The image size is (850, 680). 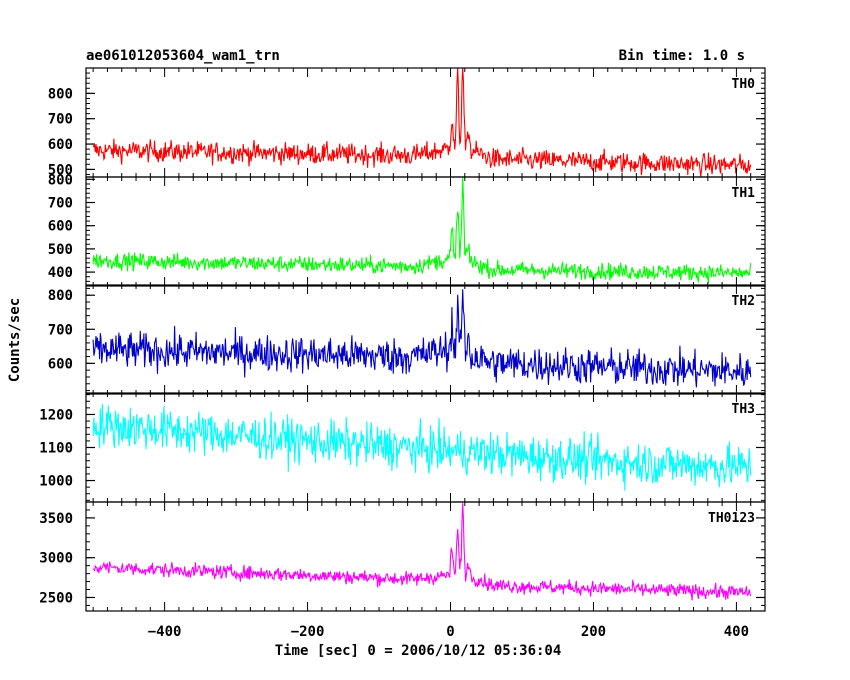 I want to click on series-th0123, so click(x=422, y=552).